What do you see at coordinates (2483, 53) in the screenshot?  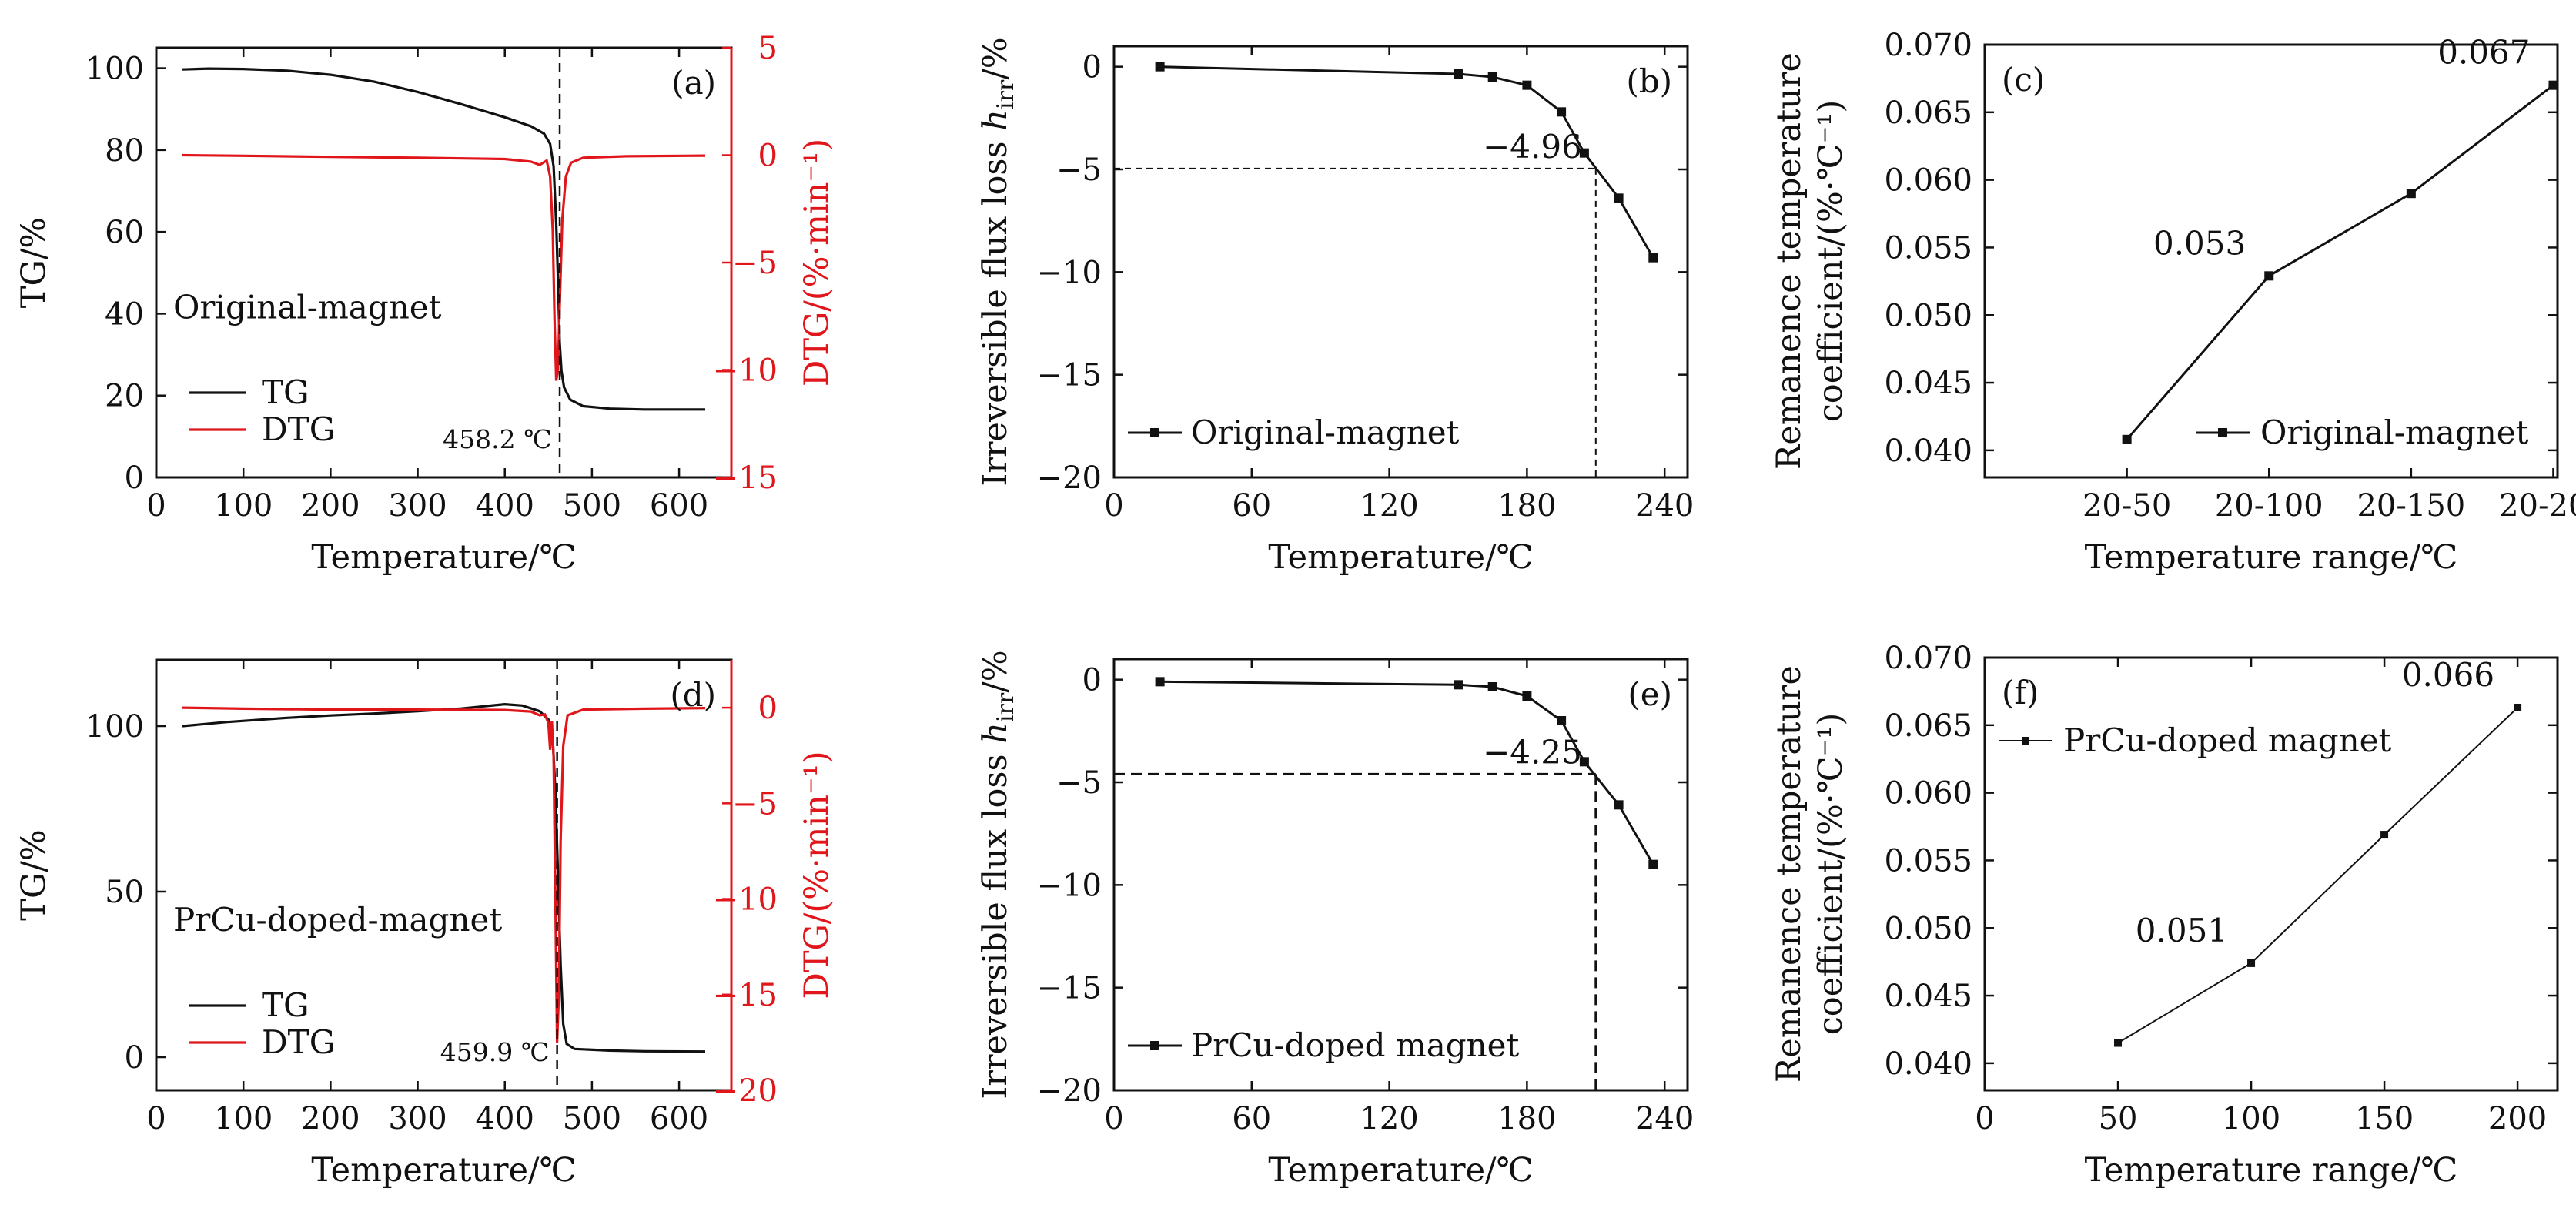 I see `value-label: 0.067` at bounding box center [2483, 53].